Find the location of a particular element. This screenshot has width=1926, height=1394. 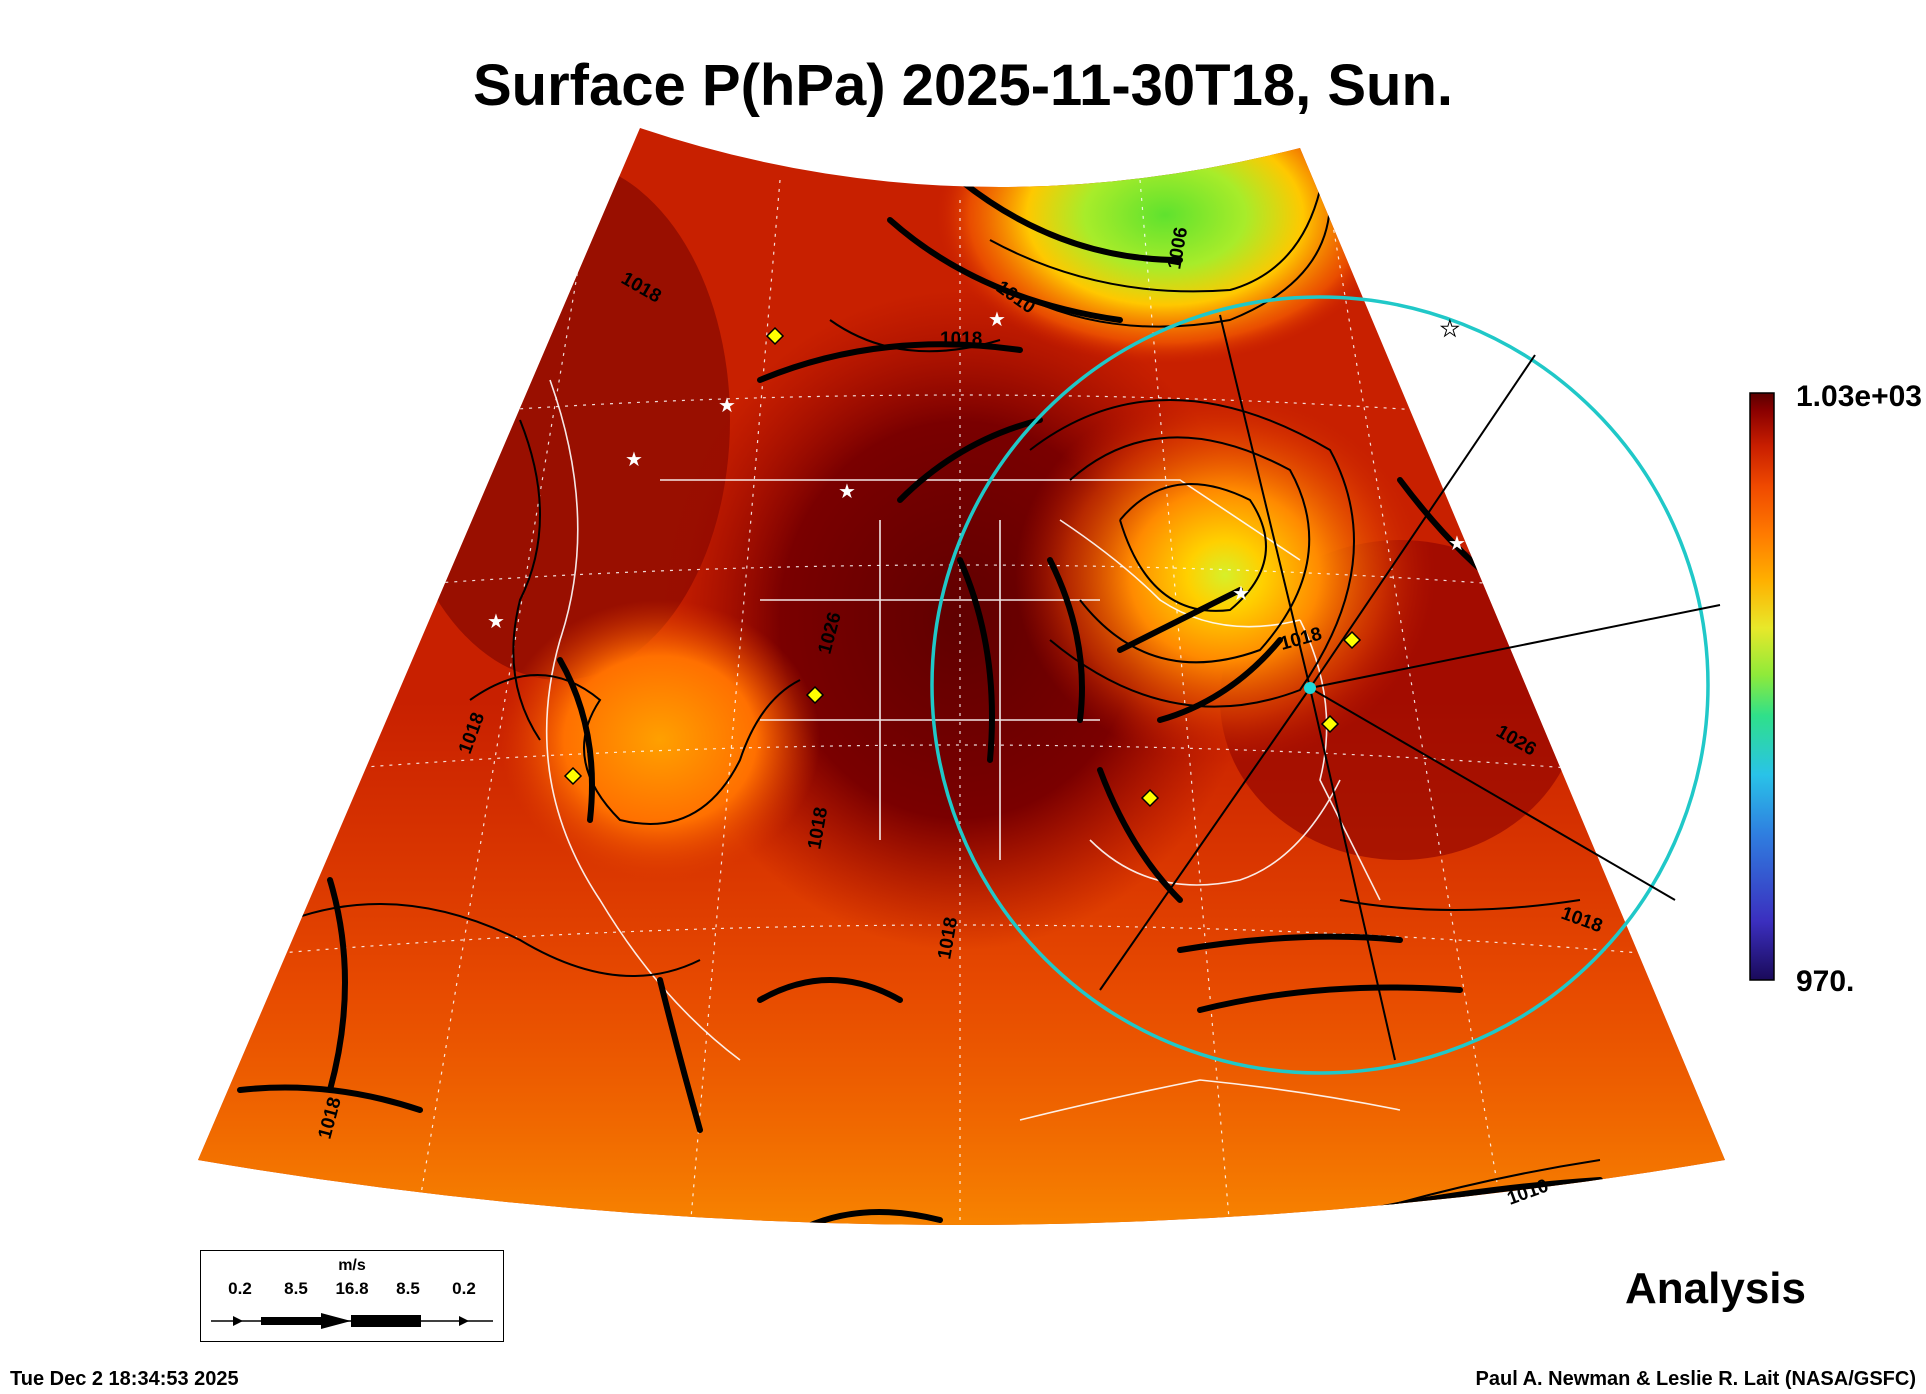

colorbar-max-label: 1.03e+03 is located at coordinates (1859, 396).